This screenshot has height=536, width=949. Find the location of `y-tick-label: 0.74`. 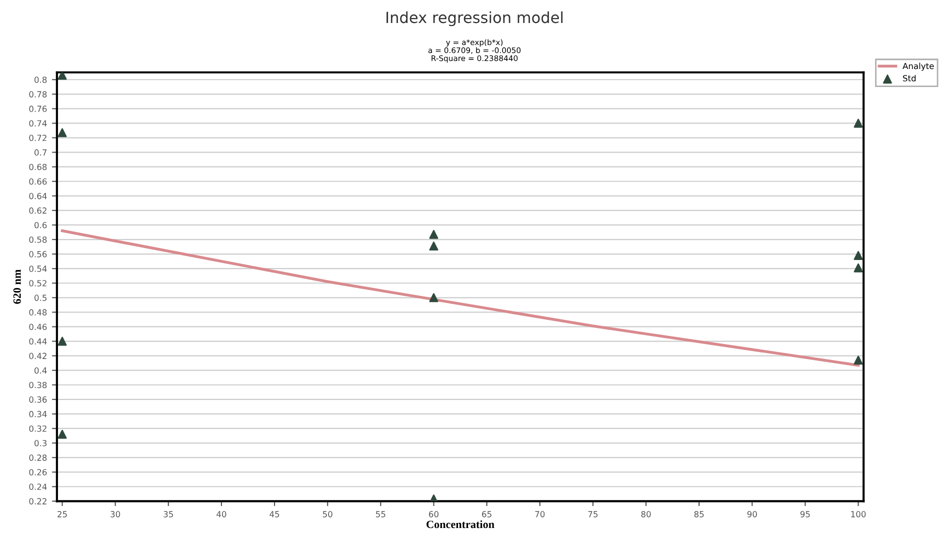

y-tick-label: 0.74 is located at coordinates (38, 123).